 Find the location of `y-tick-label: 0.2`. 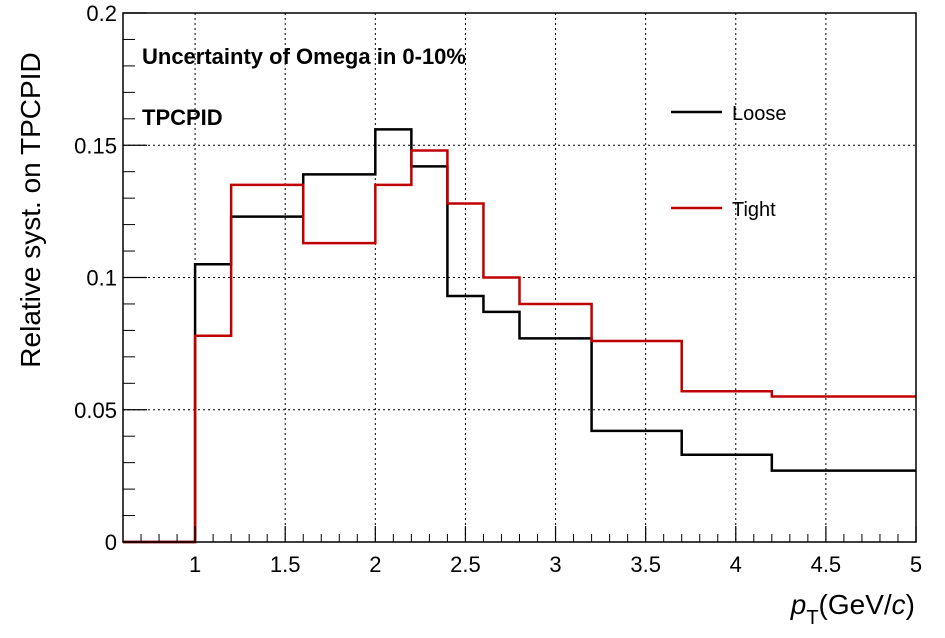

y-tick-label: 0.2 is located at coordinates (101, 13).